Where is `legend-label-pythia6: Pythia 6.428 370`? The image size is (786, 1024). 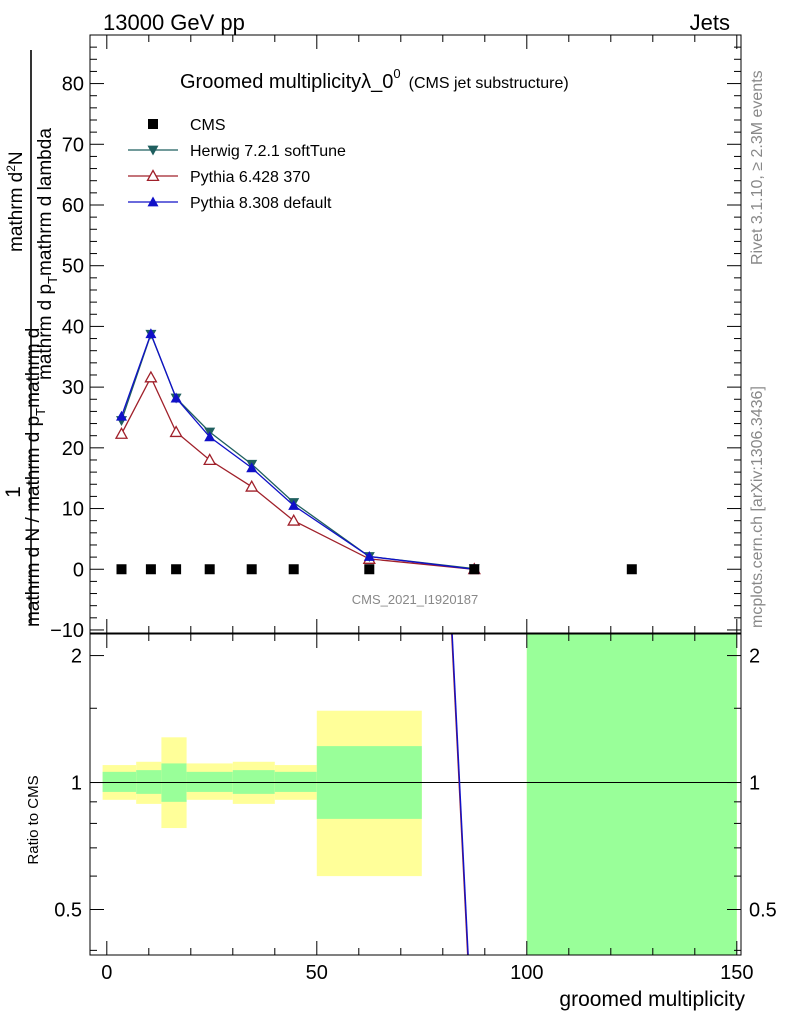
legend-label-pythia6: Pythia 6.428 370 is located at coordinates (250, 177).